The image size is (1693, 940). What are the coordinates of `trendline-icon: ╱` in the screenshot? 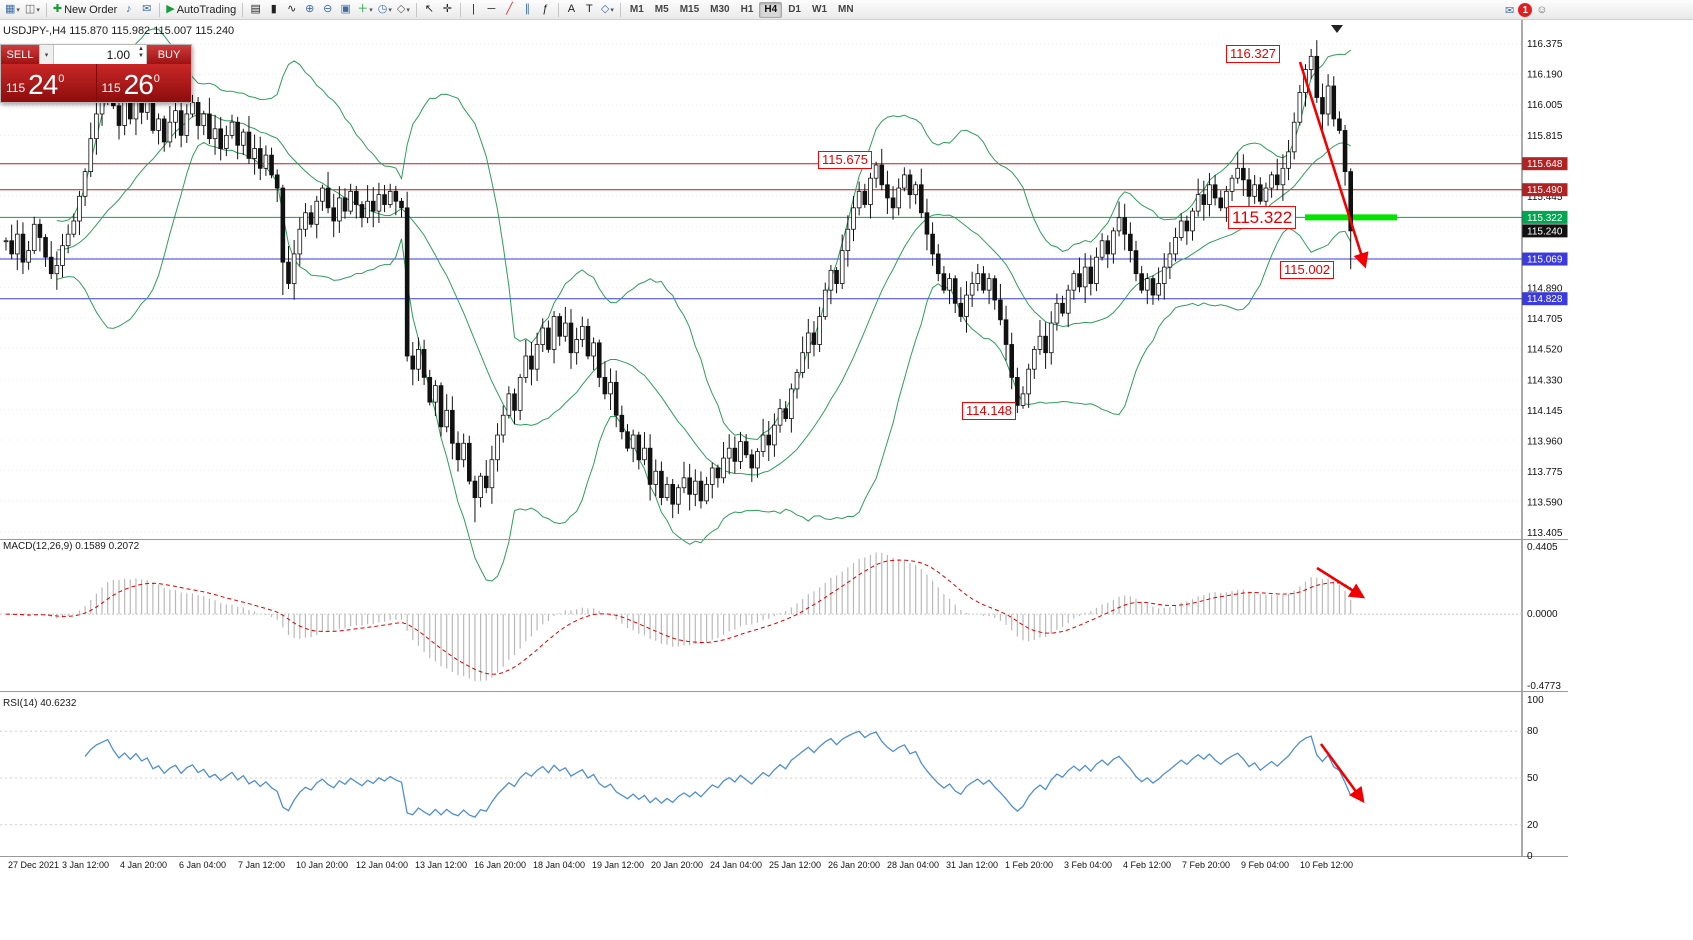 It's located at (509, 9).